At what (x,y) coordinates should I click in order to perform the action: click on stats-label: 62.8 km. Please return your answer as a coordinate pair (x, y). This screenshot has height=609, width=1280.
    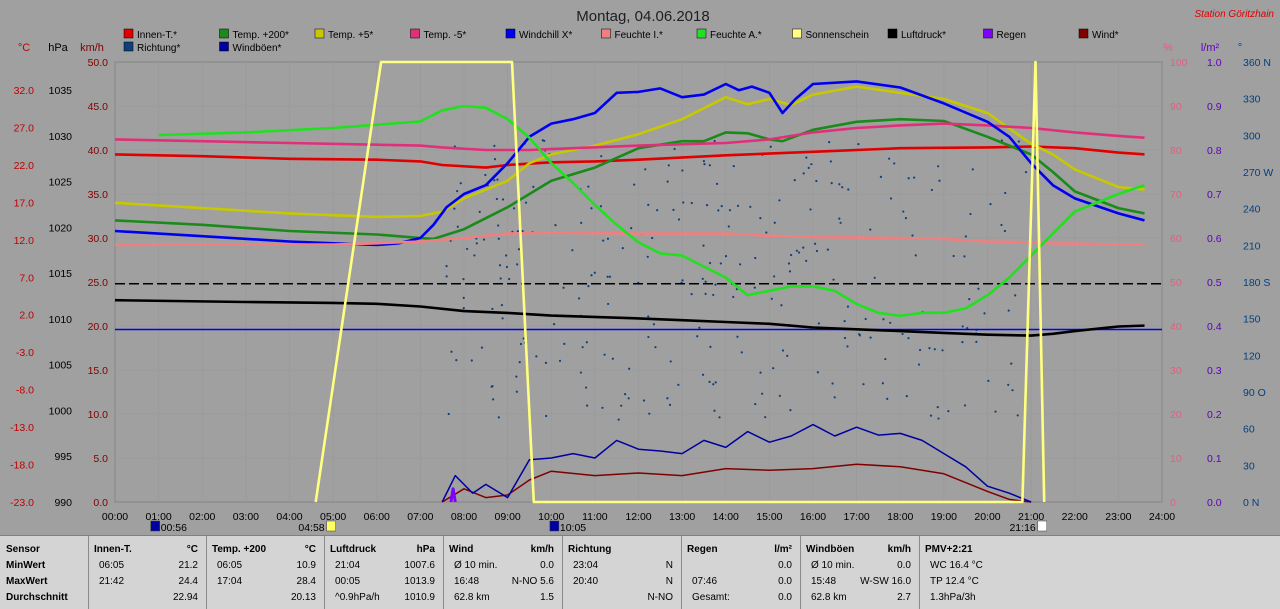
    Looking at the image, I should click on (829, 597).